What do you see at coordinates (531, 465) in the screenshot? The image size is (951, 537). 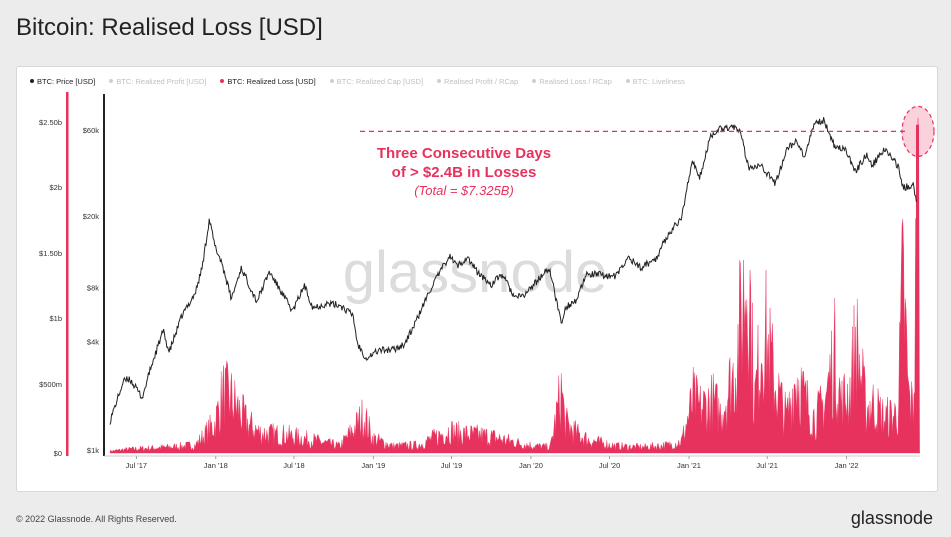 I see `x-tick-label: Jan '20` at bounding box center [531, 465].